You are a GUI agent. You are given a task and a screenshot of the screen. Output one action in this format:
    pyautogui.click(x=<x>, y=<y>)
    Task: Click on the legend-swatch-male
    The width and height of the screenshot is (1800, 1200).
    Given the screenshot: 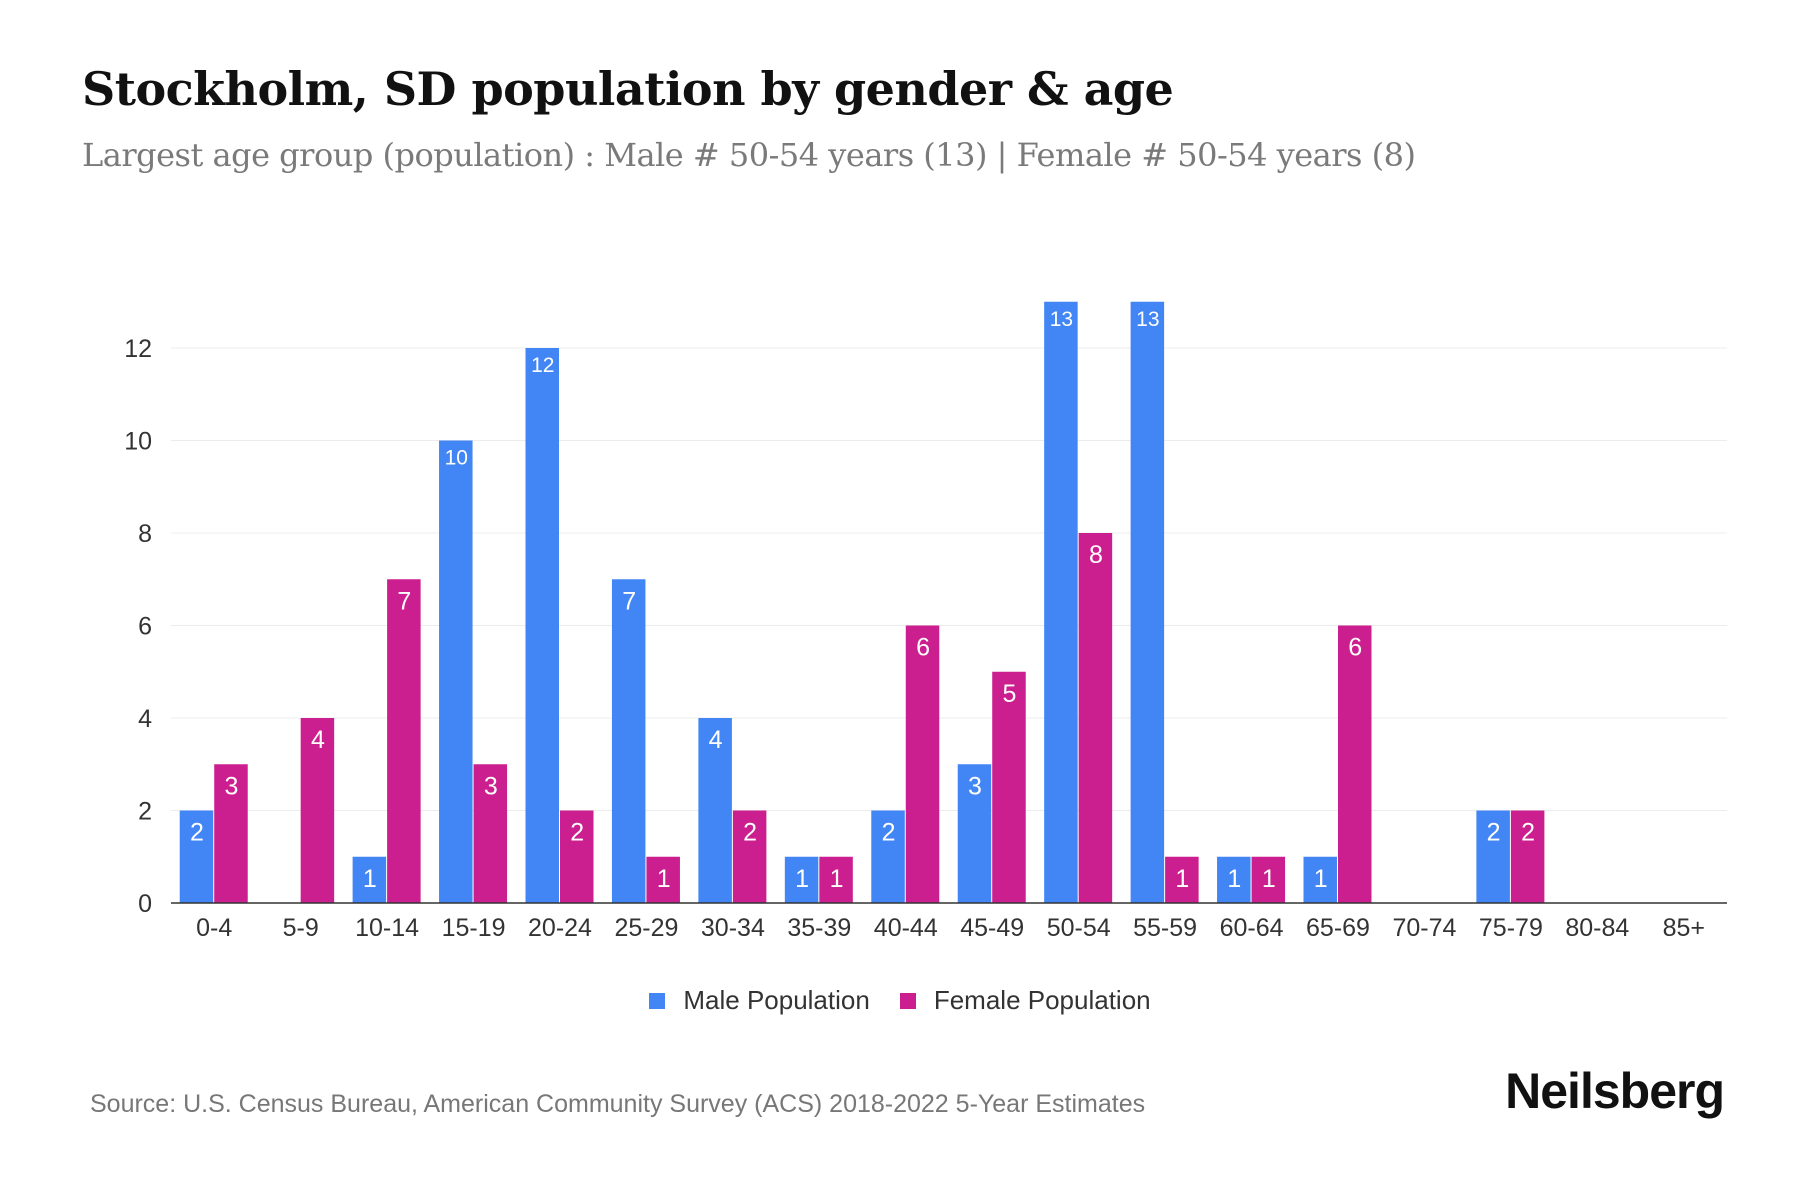 What is the action you would take?
    pyautogui.click(x=657, y=1000)
    